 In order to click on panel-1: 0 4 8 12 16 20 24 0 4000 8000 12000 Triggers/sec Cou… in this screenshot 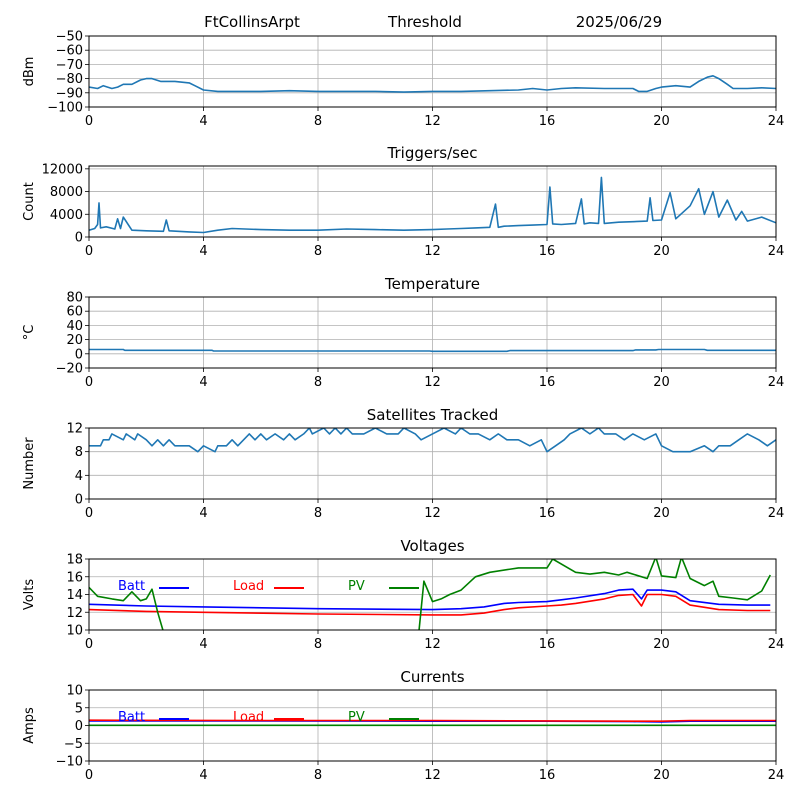, I will do `click(403, 201)`.